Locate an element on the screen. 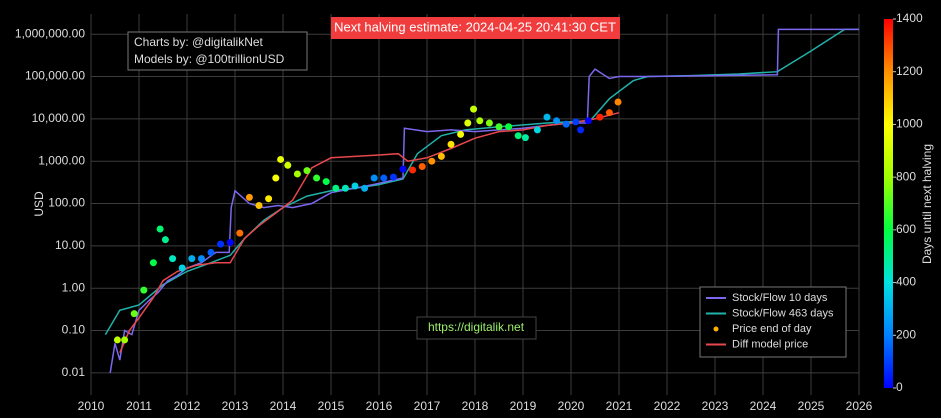 This screenshot has height=418, width=941. credits-box is located at coordinates (217, 51).